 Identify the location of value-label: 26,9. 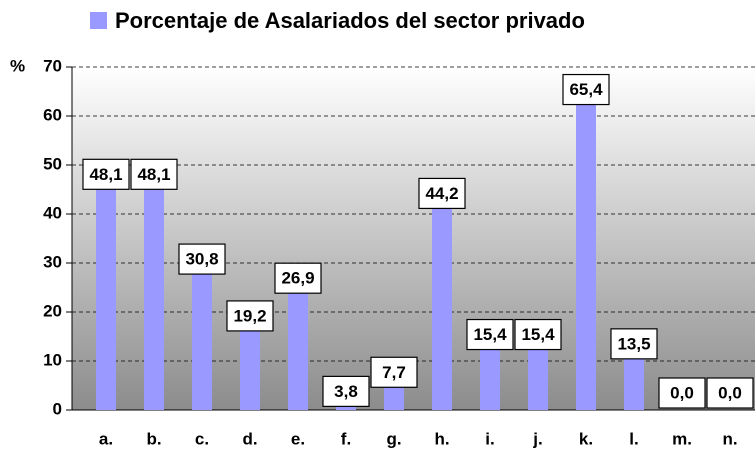
(297, 278).